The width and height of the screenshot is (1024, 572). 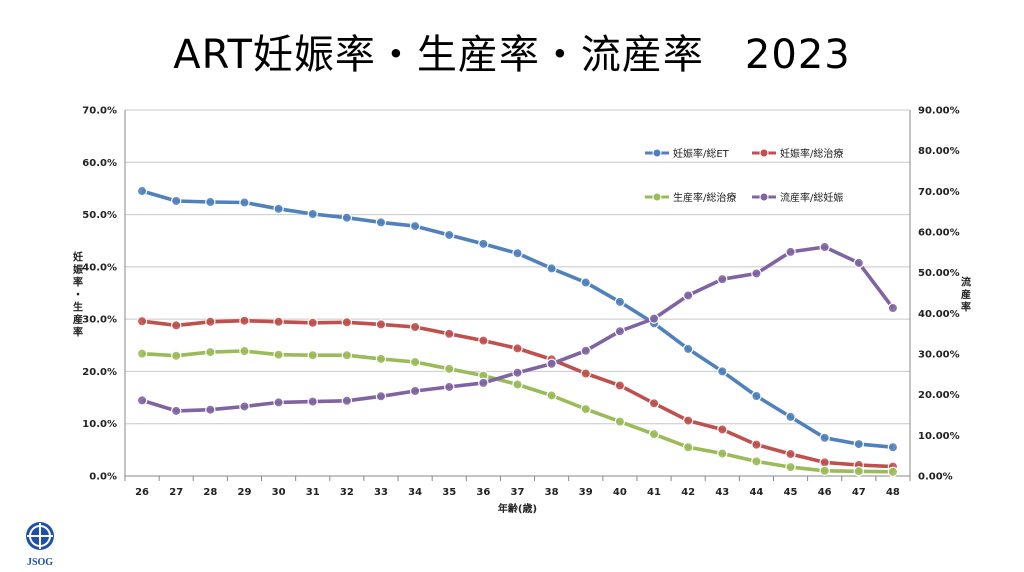 What do you see at coordinates (415, 492) in the screenshot?
I see `x-tick-label: 34` at bounding box center [415, 492].